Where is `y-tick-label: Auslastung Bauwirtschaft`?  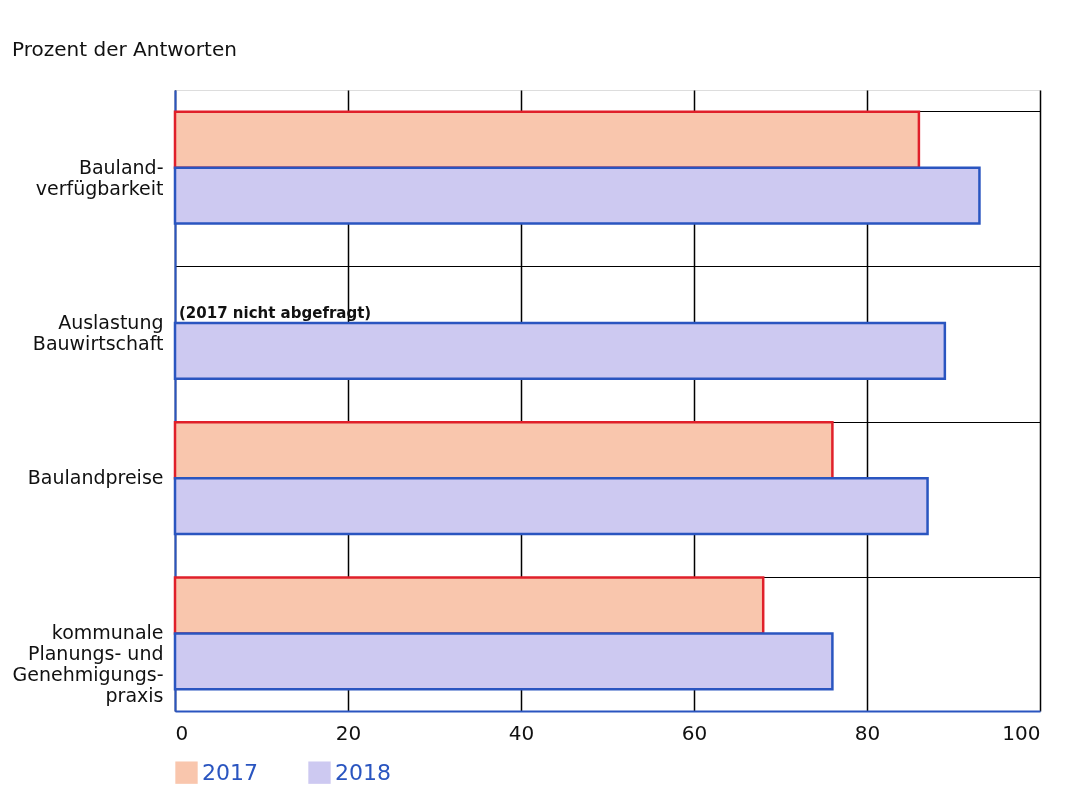
y-tick-label: Auslastung Bauwirtschaft is located at coordinates (98, 332).